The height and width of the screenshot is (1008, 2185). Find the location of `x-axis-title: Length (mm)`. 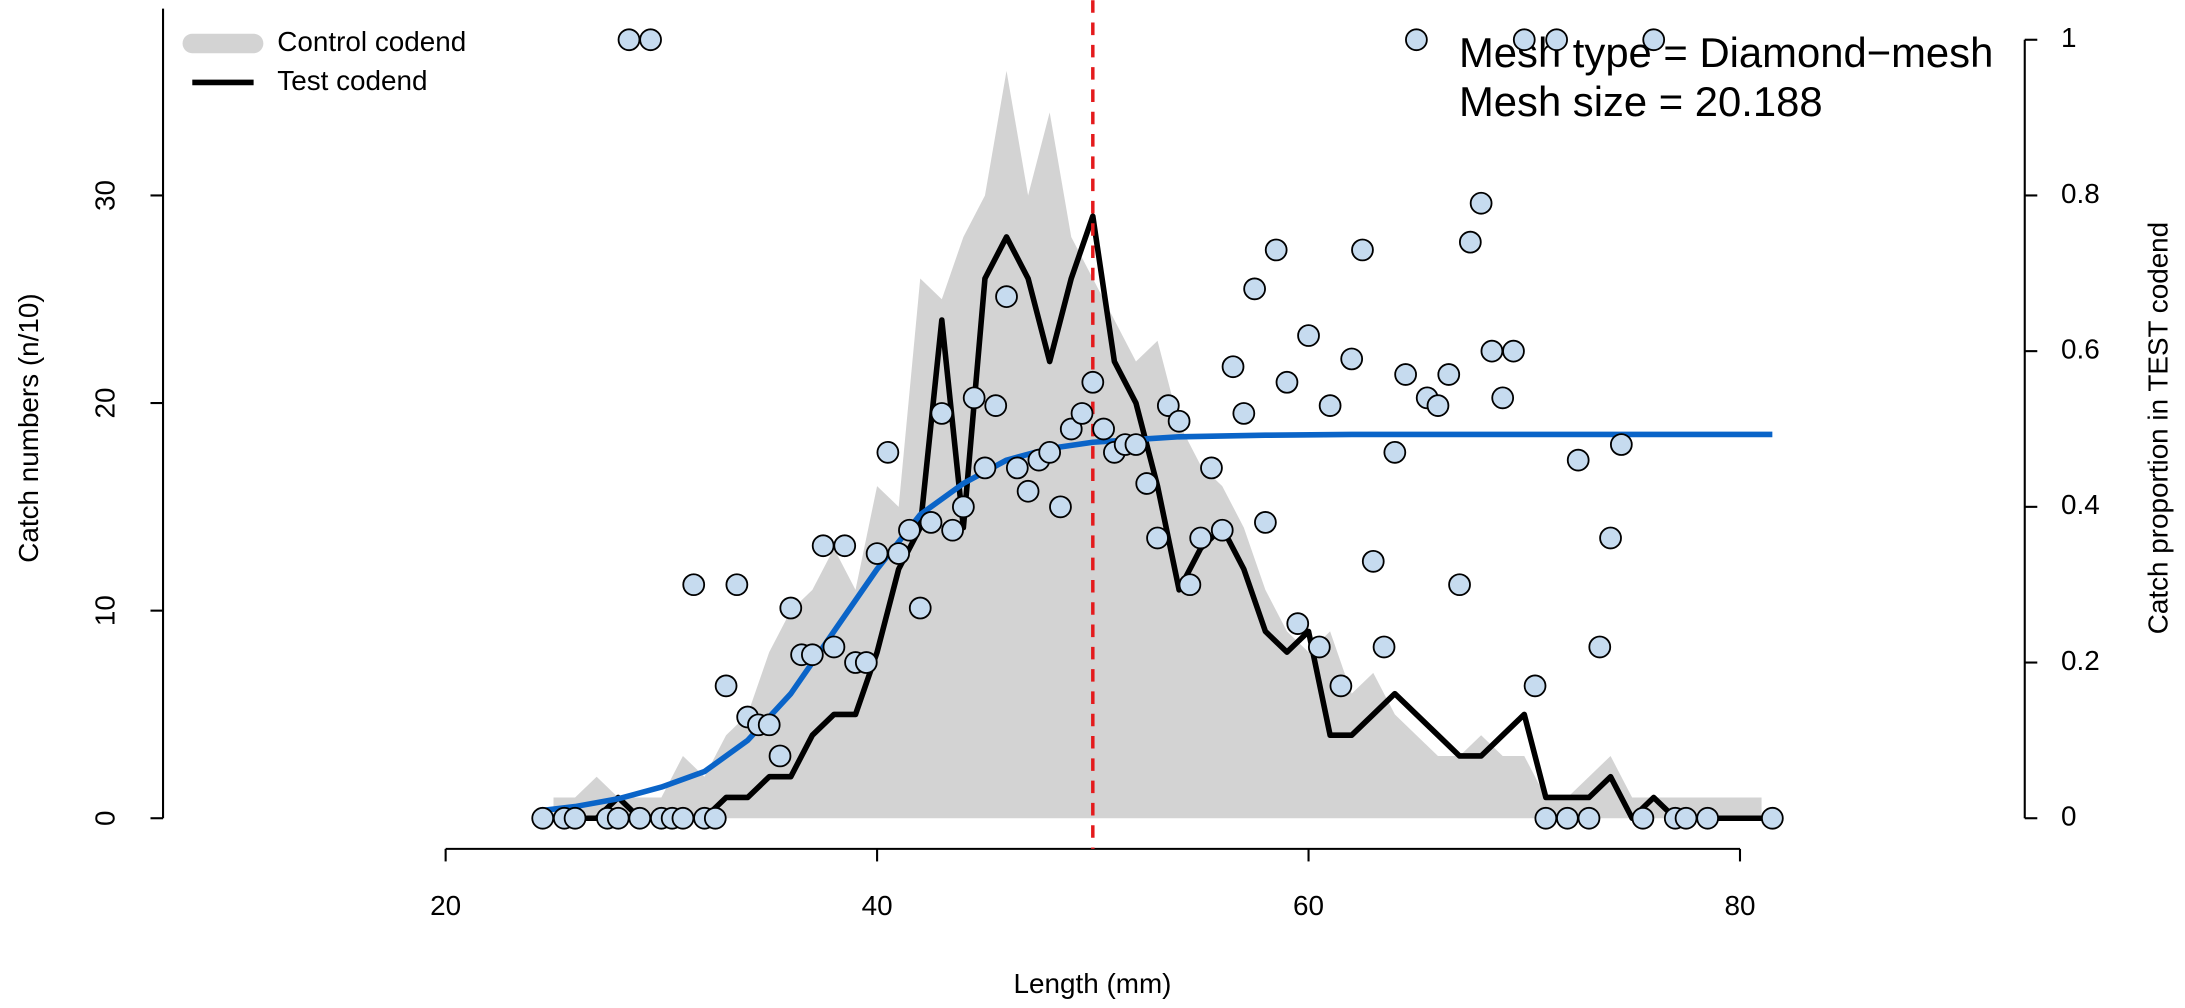

x-axis-title: Length (mm) is located at coordinates (1093, 983).